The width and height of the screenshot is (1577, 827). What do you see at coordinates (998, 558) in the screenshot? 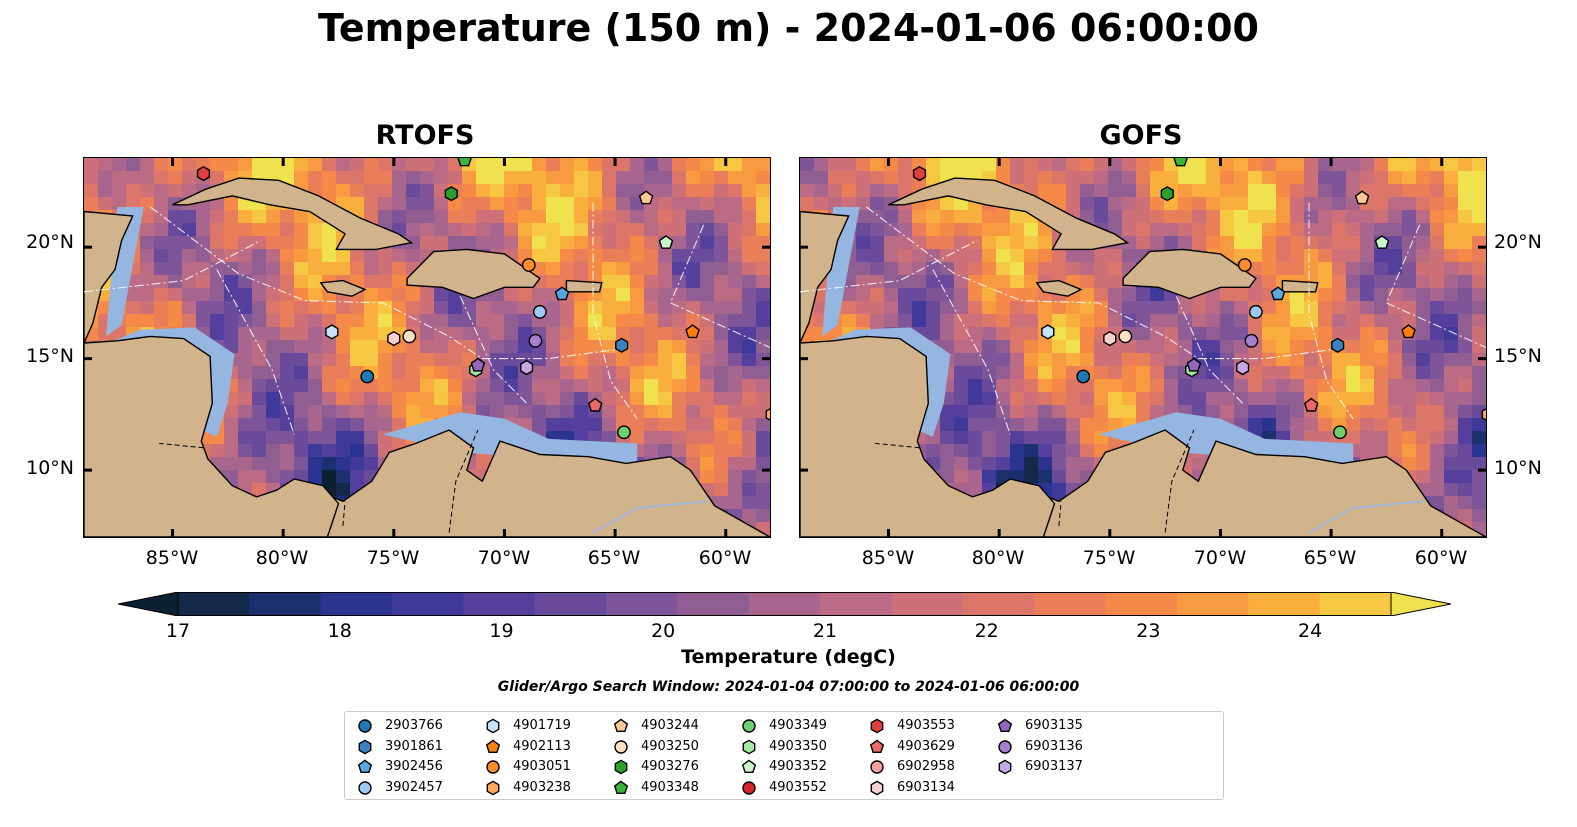
I see `x-tick-label: 80°W` at bounding box center [998, 558].